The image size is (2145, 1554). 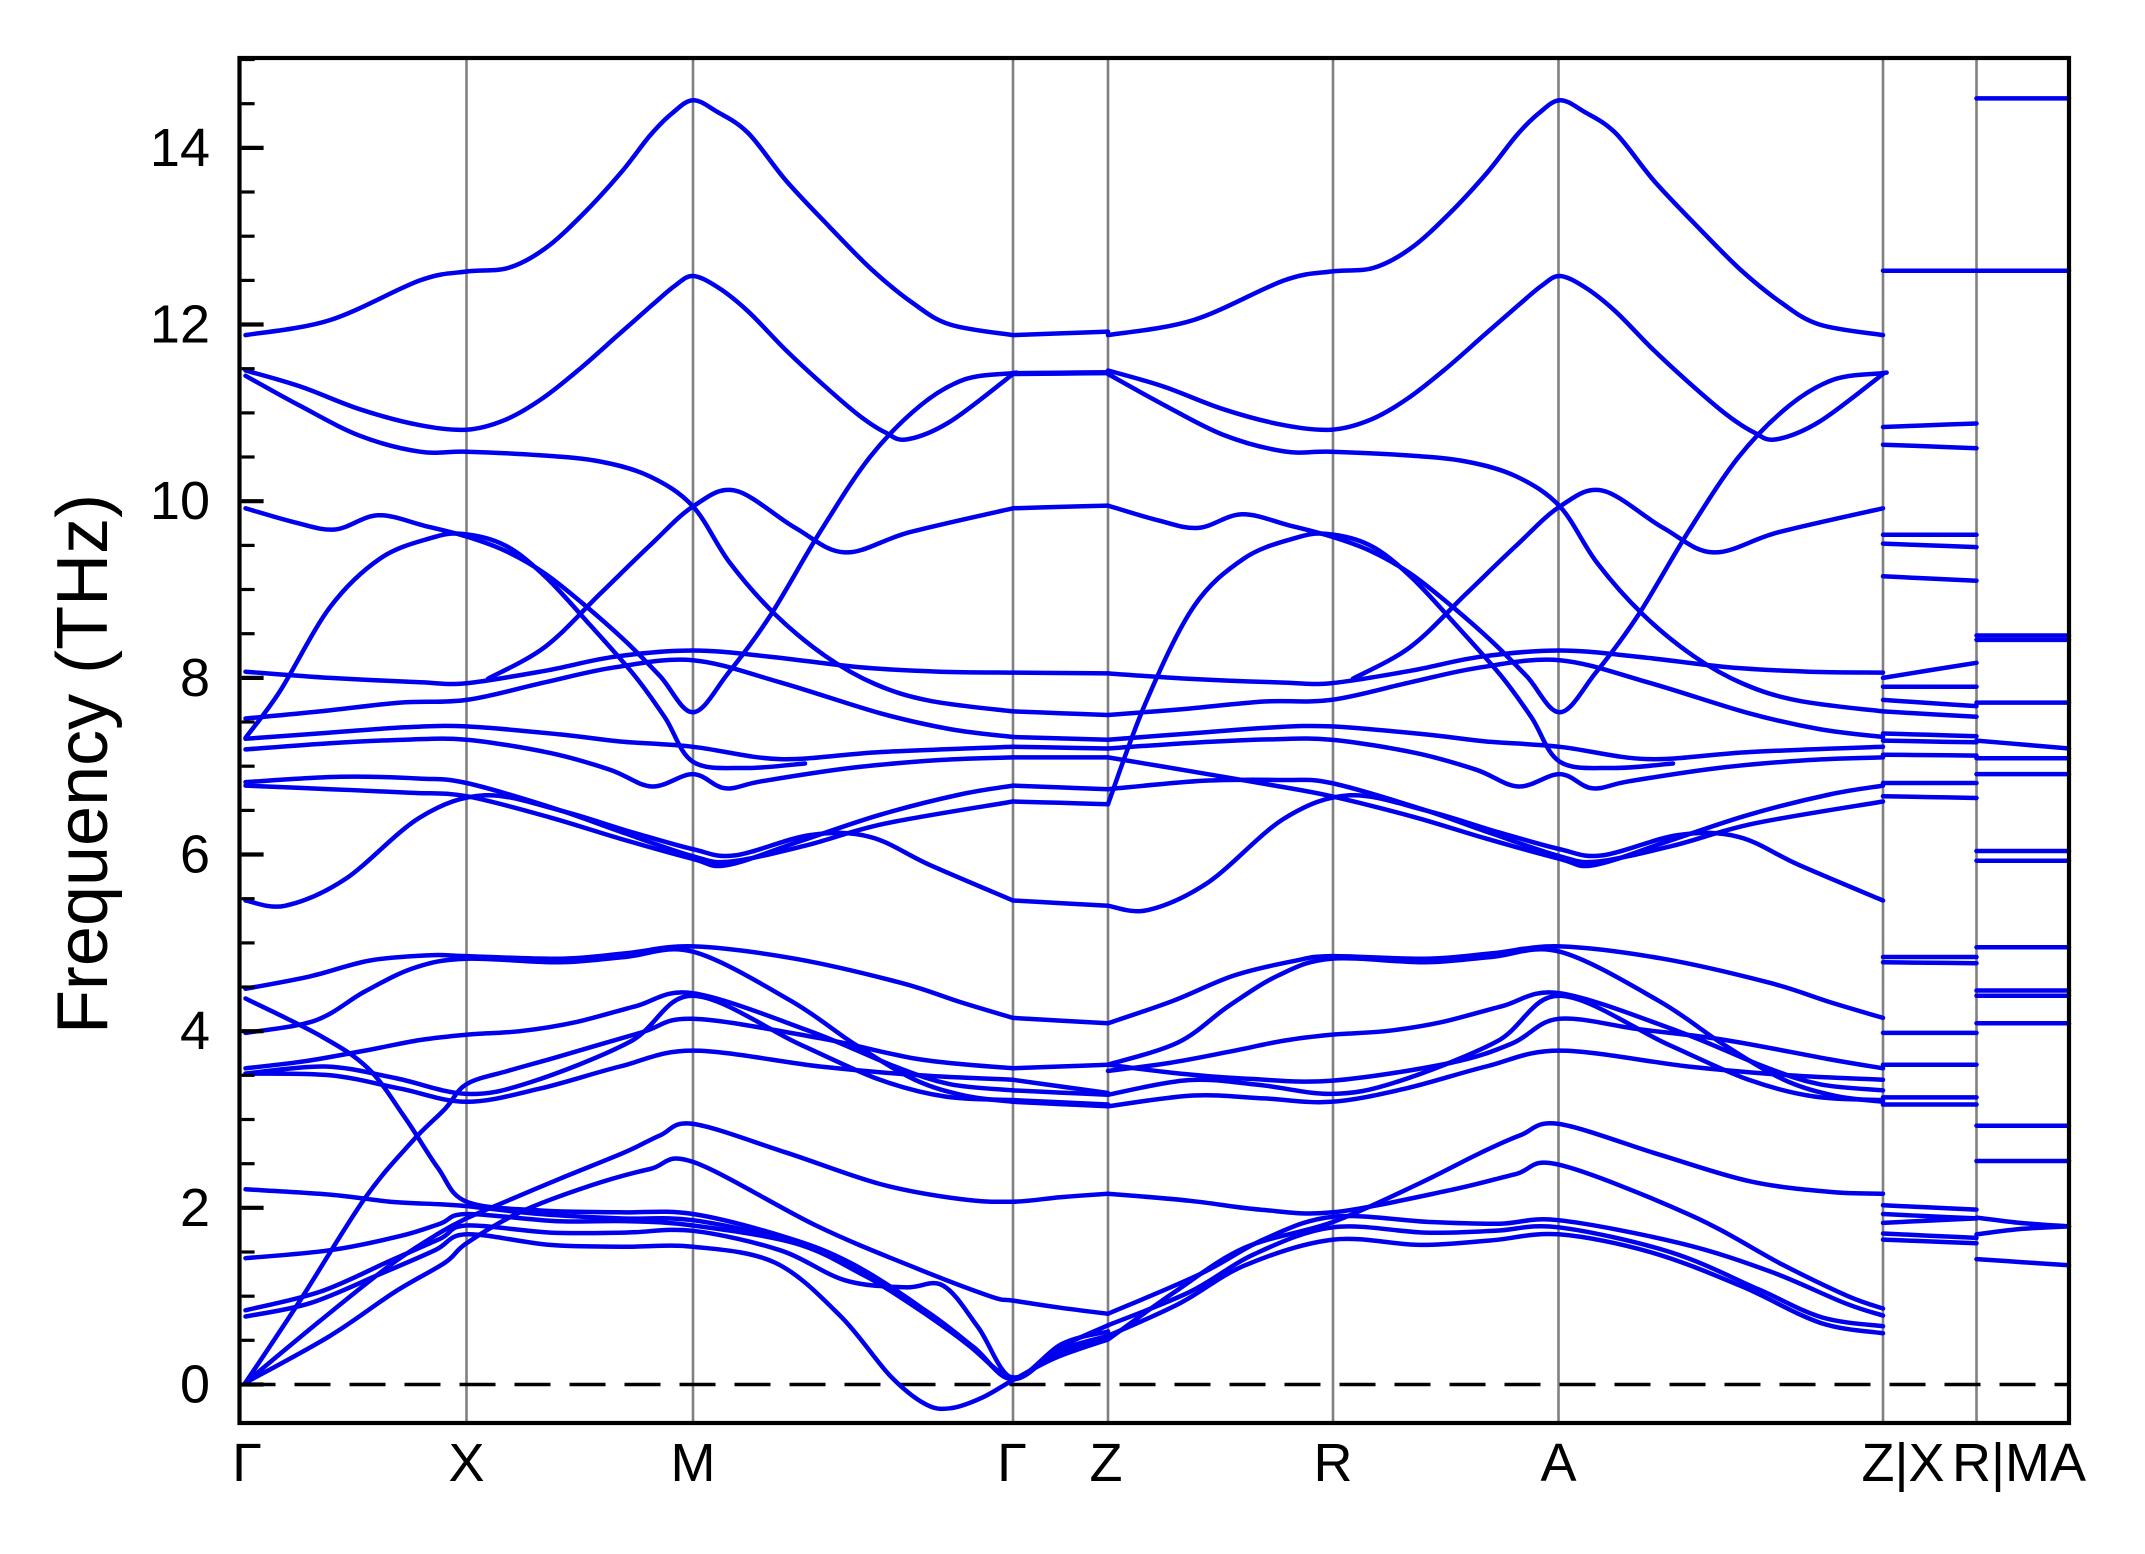 What do you see at coordinates (1106, 1463) in the screenshot?
I see `svg-text: Z` at bounding box center [1106, 1463].